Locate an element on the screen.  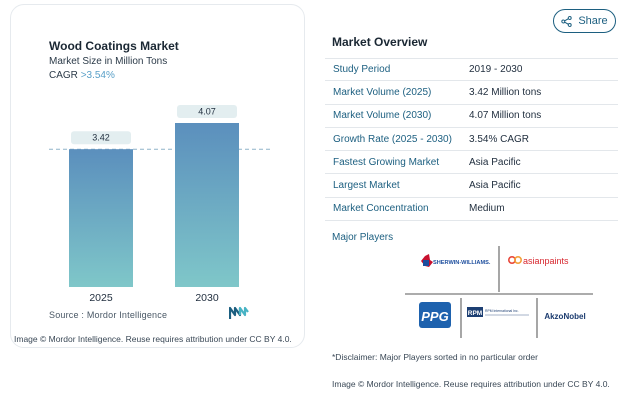
overview-row-largest-market: Largest Market Asia Pacific is located at coordinates (471, 186).